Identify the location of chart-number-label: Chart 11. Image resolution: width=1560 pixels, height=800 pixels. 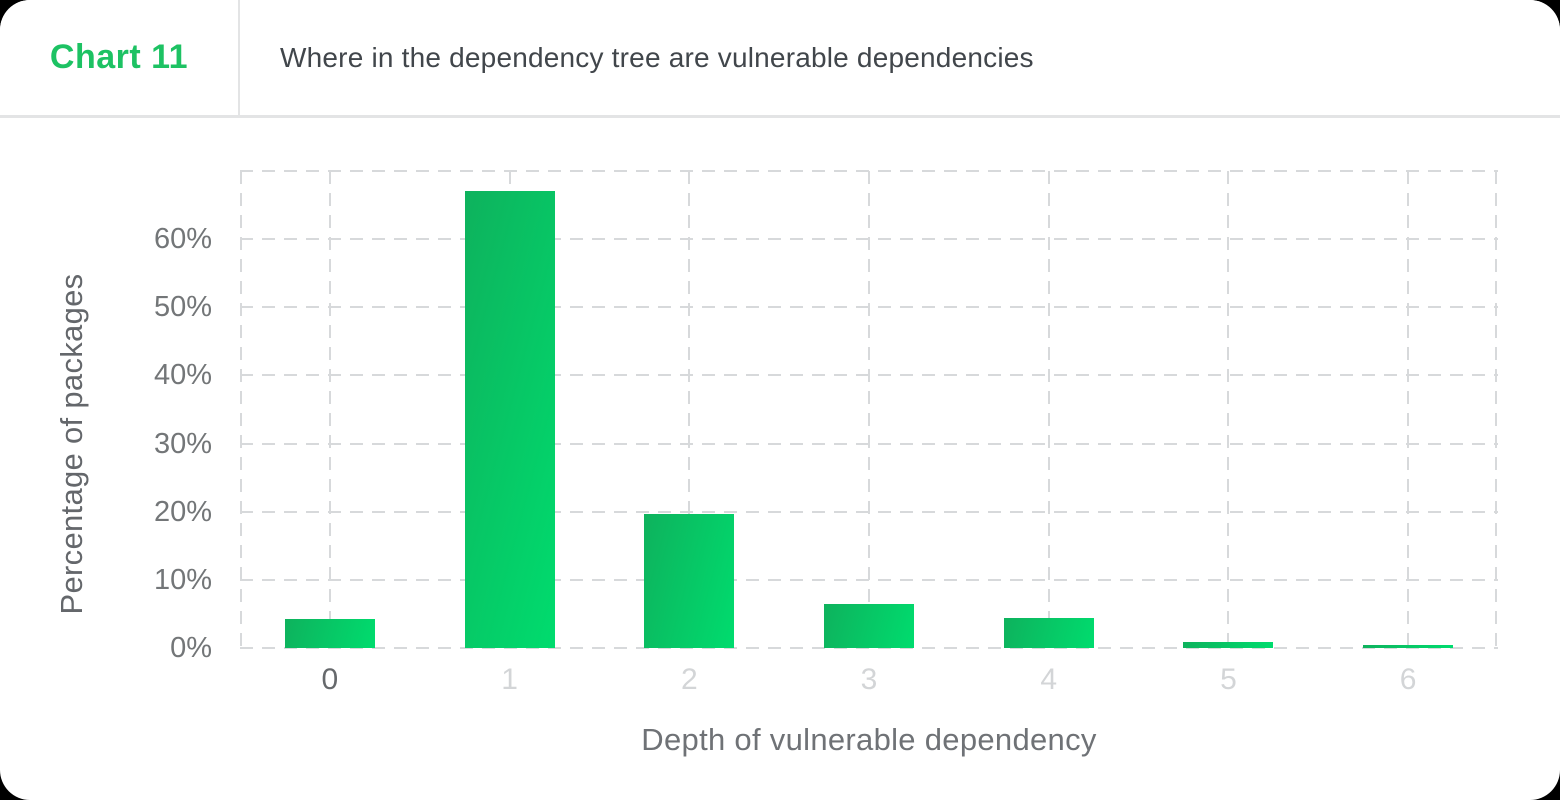
(119, 57).